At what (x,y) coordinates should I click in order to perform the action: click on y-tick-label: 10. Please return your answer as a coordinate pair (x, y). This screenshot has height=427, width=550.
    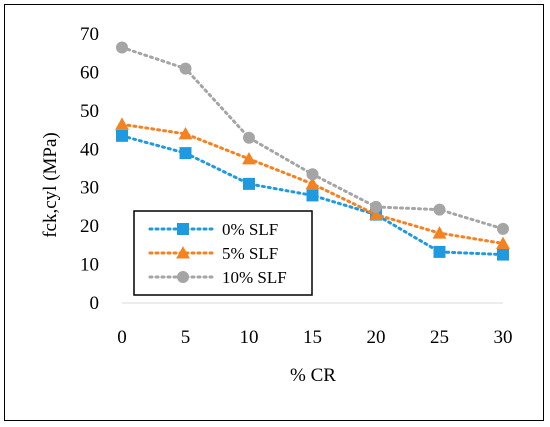
    Looking at the image, I should click on (89, 265).